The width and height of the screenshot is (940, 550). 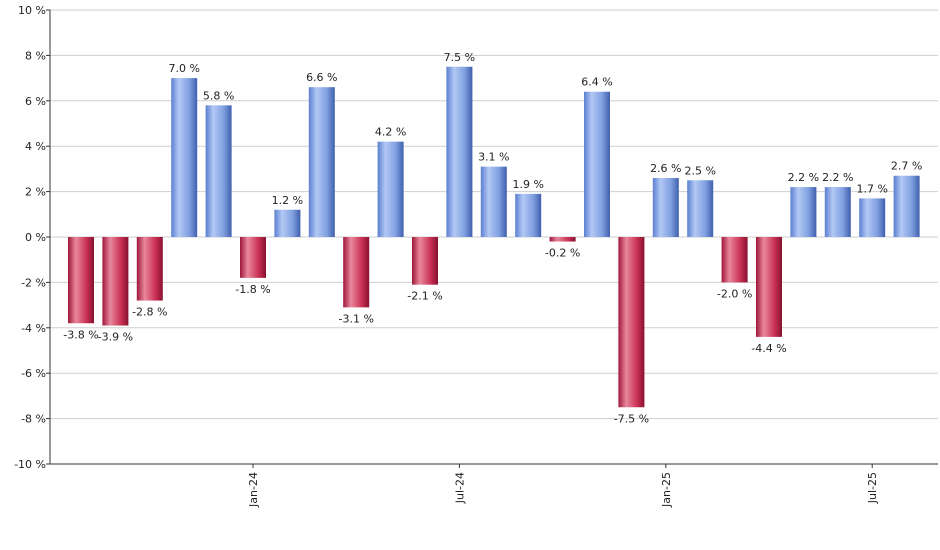 What do you see at coordinates (149, 312) in the screenshot?
I see `bar-value-label: -2.8 %` at bounding box center [149, 312].